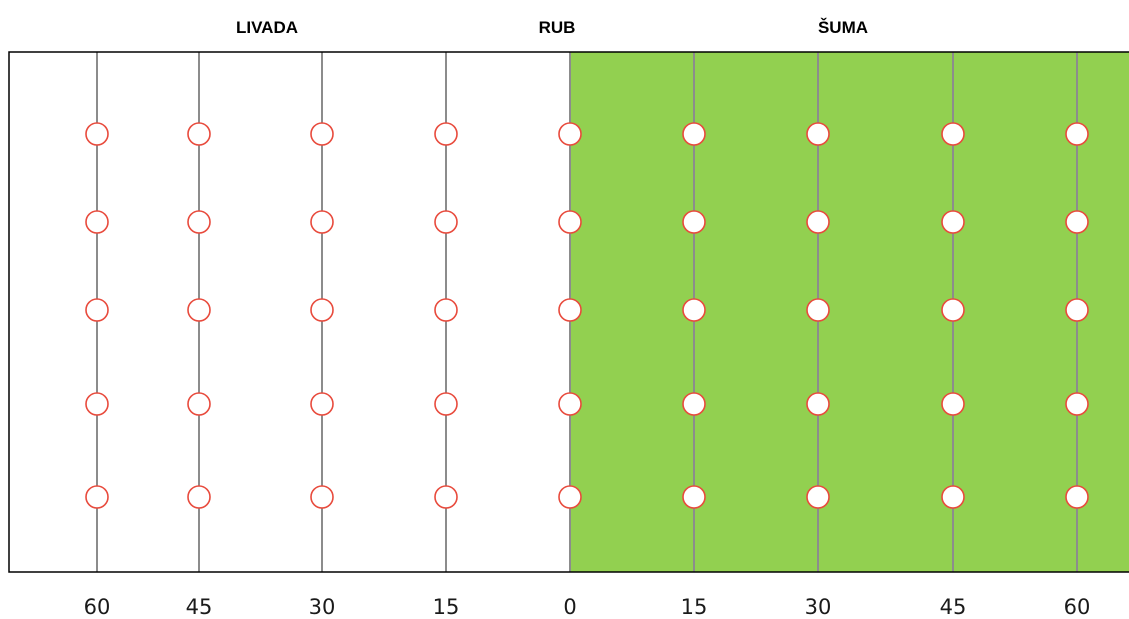  Describe the element at coordinates (267, 27) in the screenshot. I see `zone-label-meadow: LIVADA` at that location.